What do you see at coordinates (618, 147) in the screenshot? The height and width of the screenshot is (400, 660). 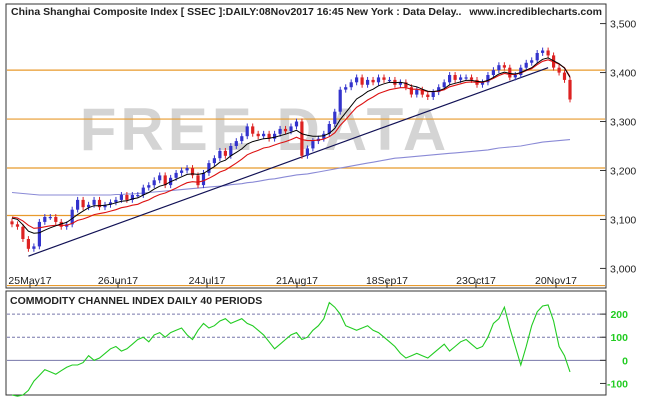 I see `price-y-axis: 3,500 3,400 3,300 3,200 3,100 3,000` at bounding box center [618, 147].